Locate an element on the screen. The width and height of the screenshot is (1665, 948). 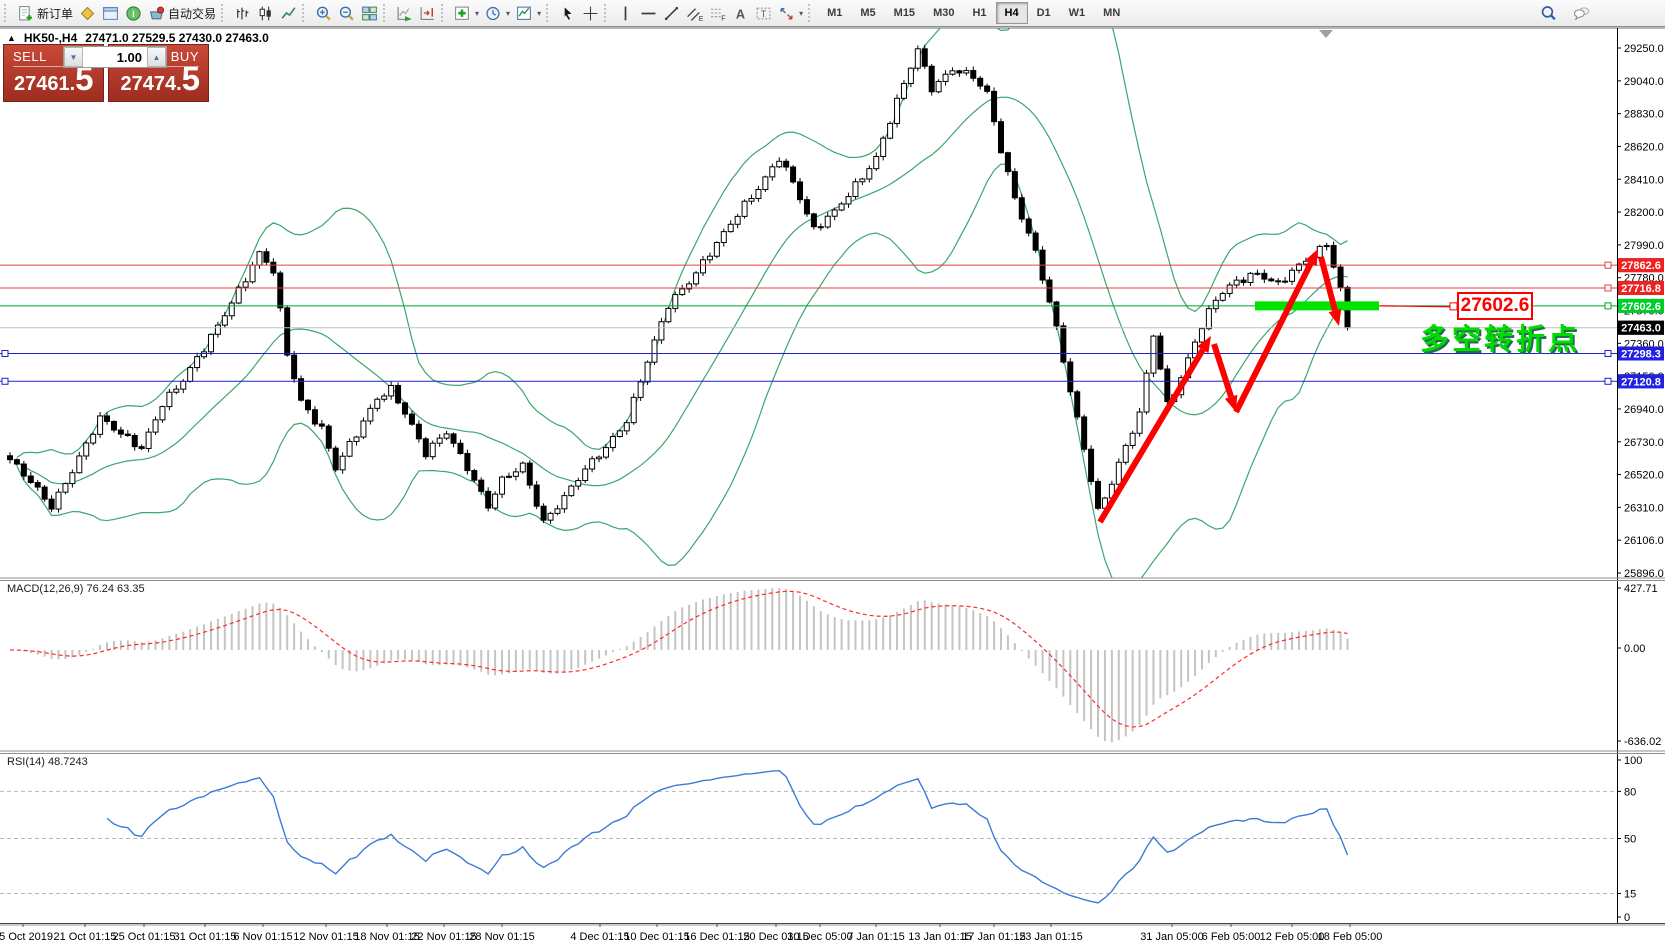
rsi-axis-label: 100 is located at coordinates (1633, 761).